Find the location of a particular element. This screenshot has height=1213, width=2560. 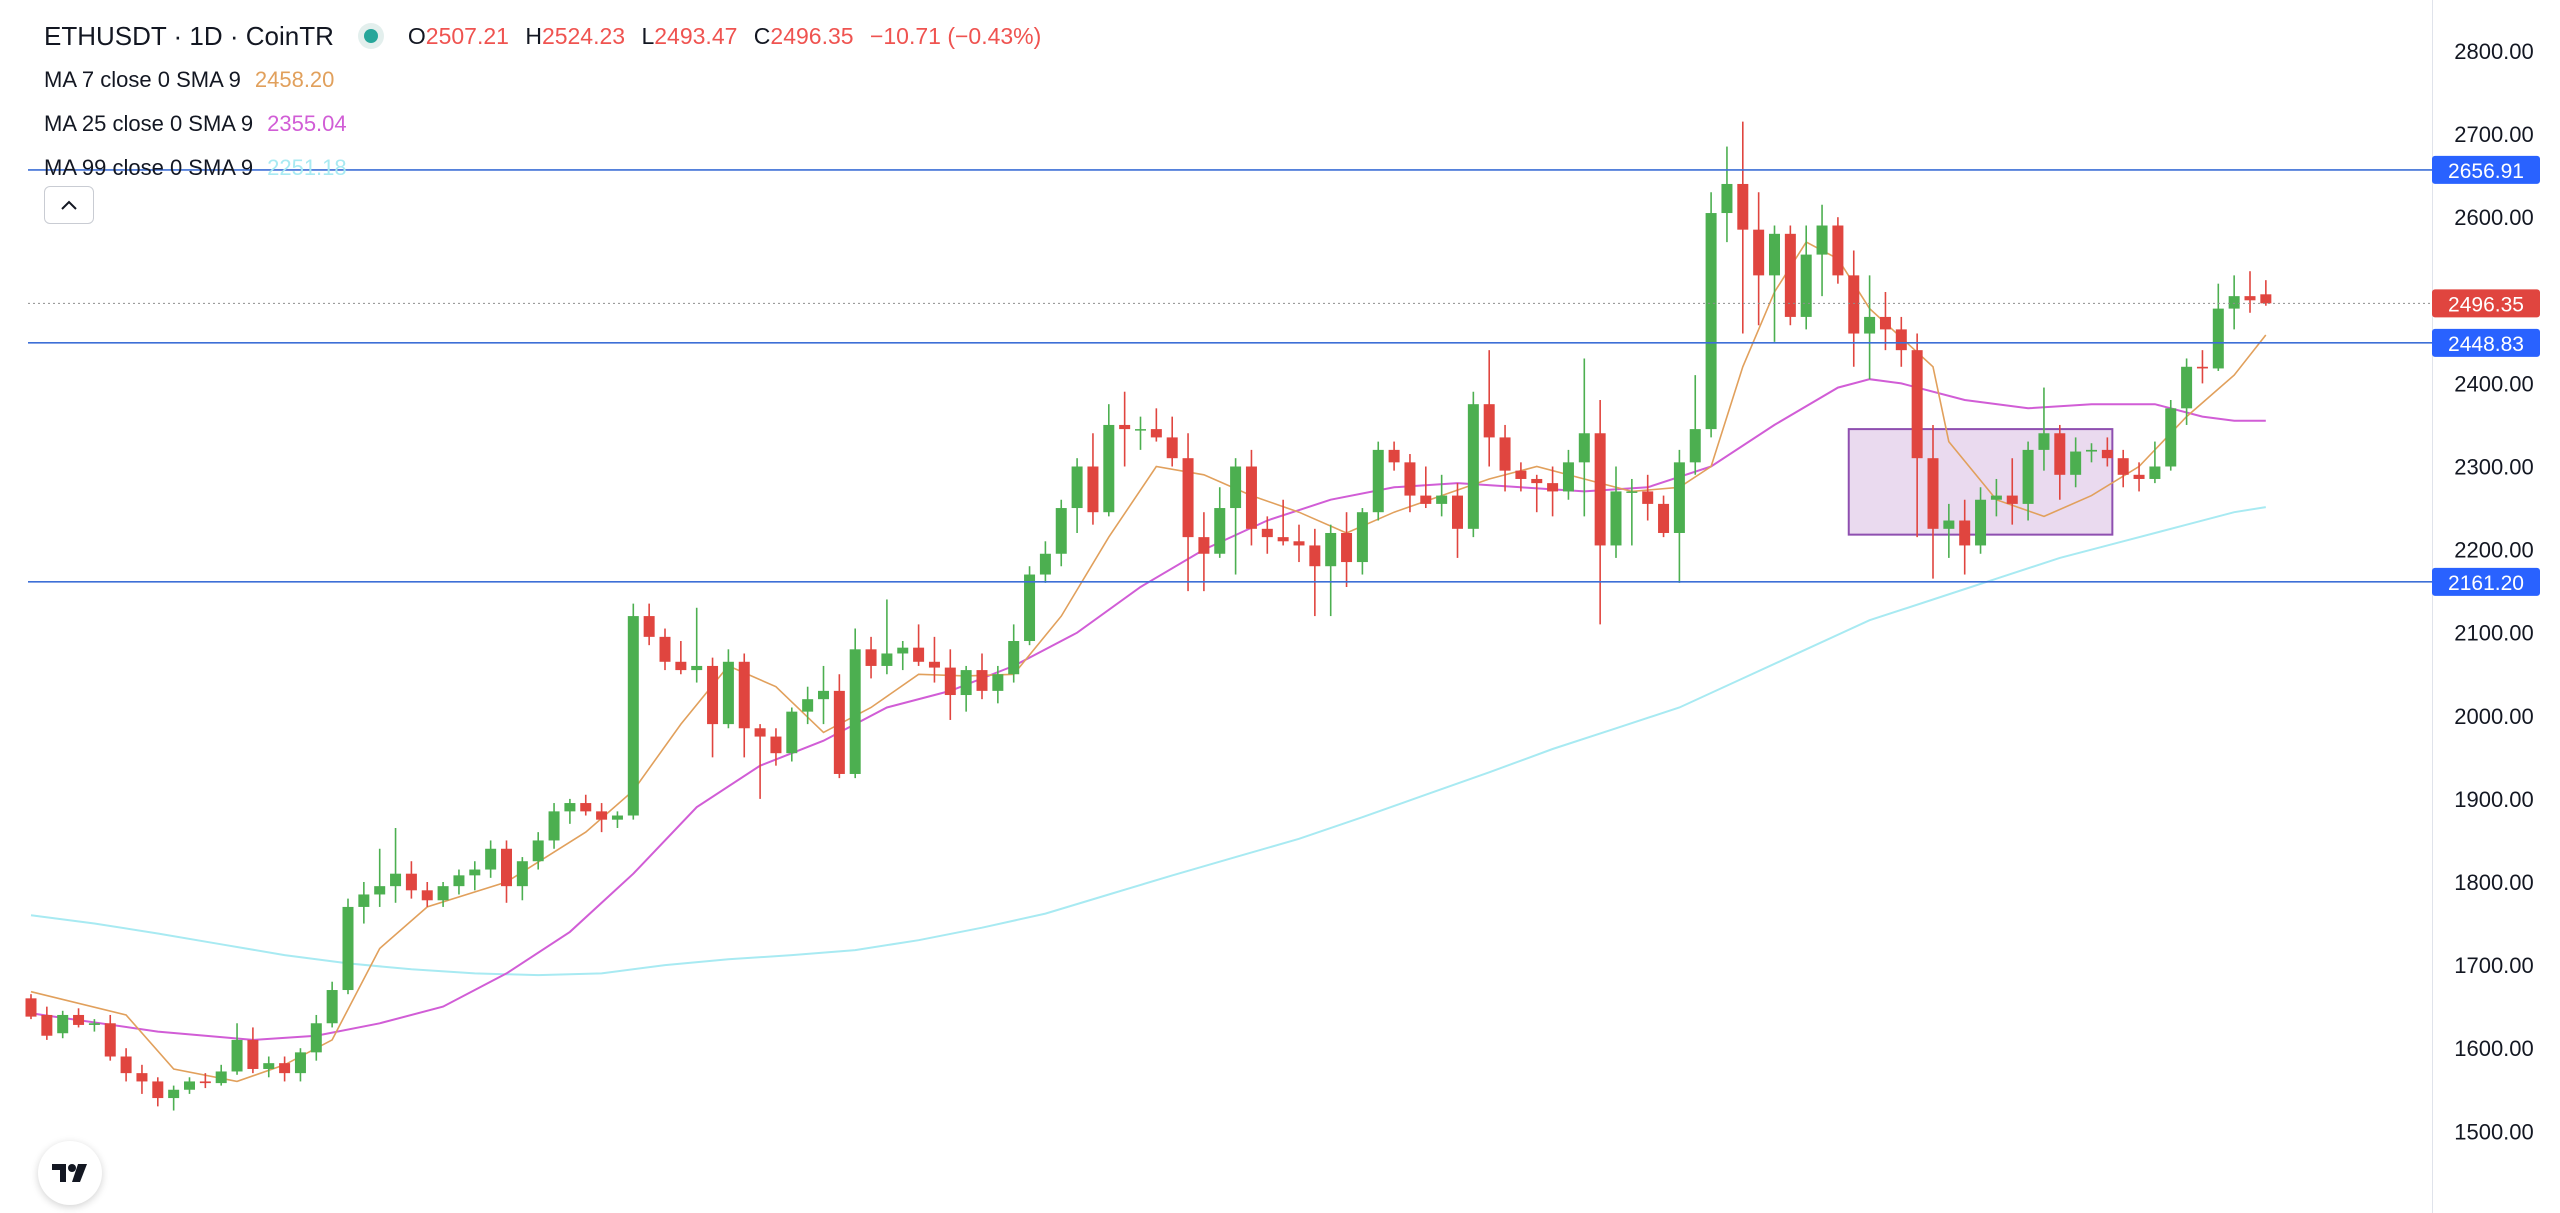

collapse-legend-button is located at coordinates (69, 205).